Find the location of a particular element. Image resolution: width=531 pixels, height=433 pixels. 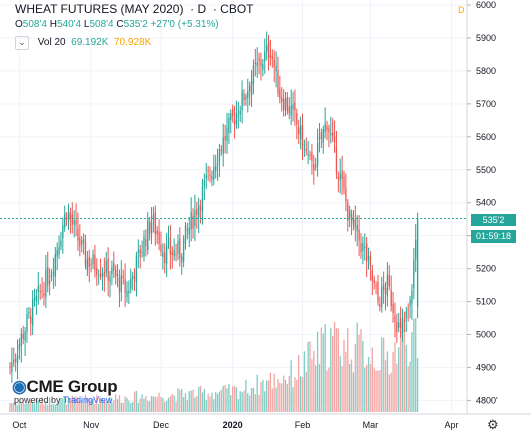

symbol-name: WHEAT FUTURES (MAY 2020) is located at coordinates (99, 9).